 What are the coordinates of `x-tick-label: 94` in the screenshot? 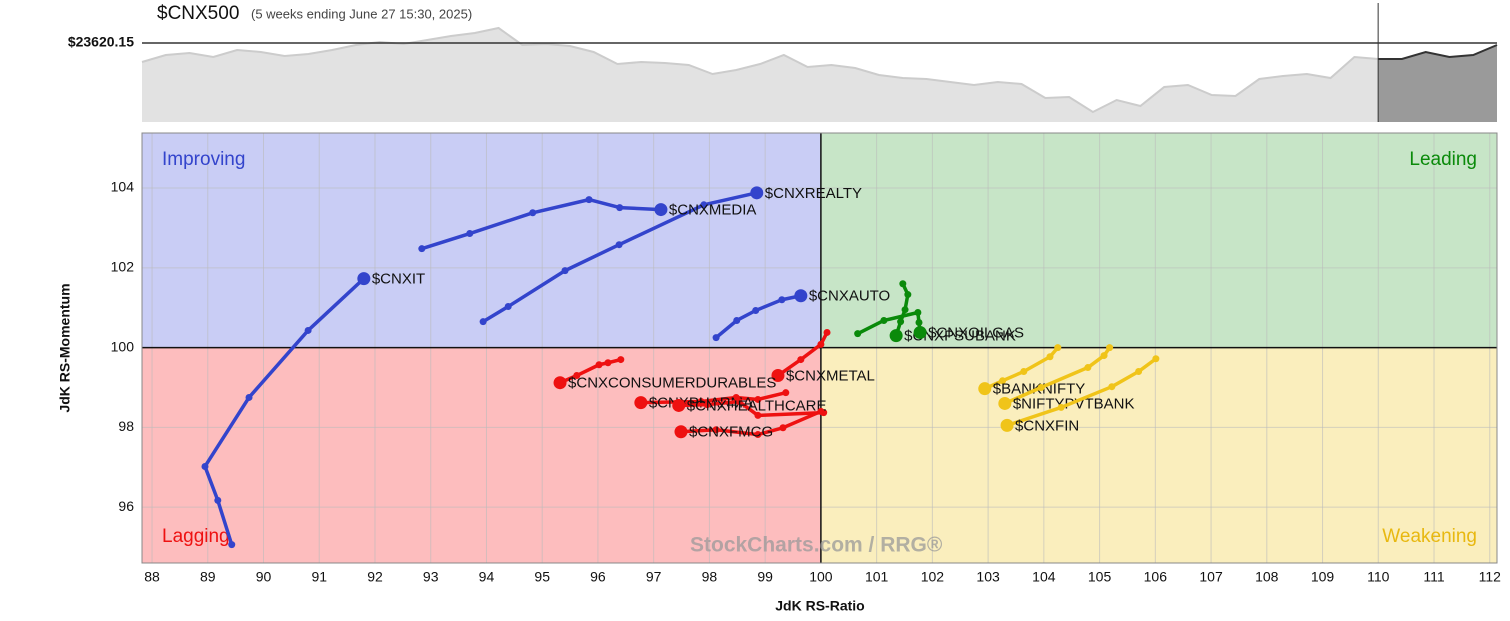 It's located at (487, 577).